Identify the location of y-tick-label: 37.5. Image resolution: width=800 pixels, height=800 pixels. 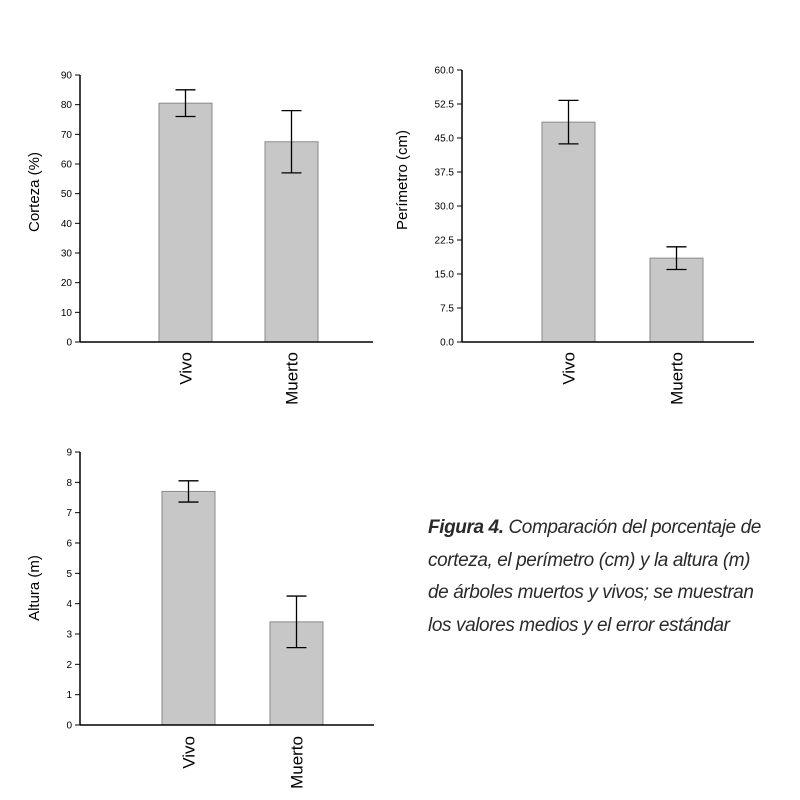
(445, 173).